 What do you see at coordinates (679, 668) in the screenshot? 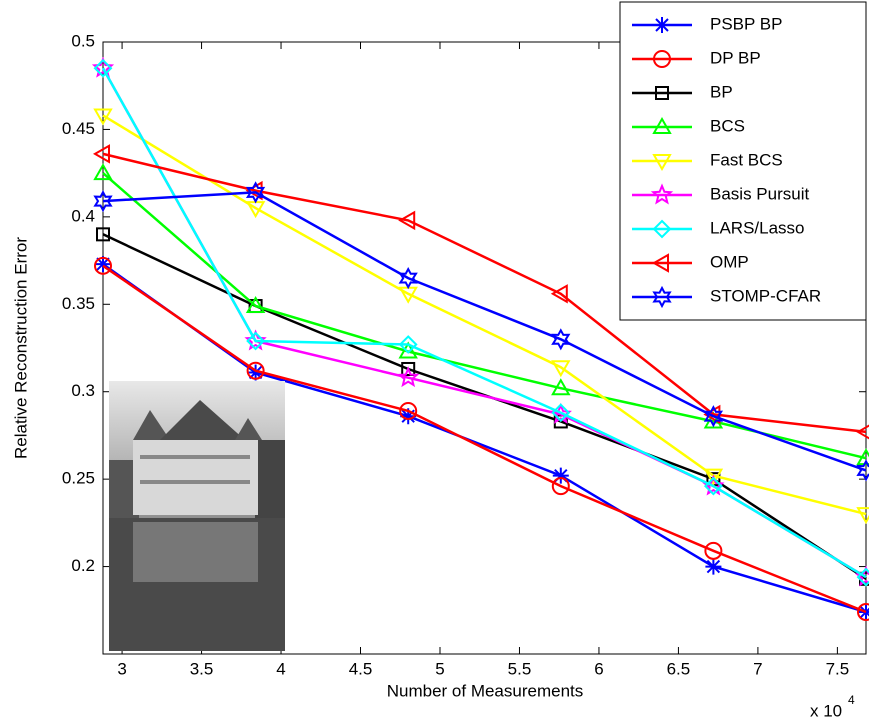
I see `x-tick-label: 6.5` at bounding box center [679, 668].